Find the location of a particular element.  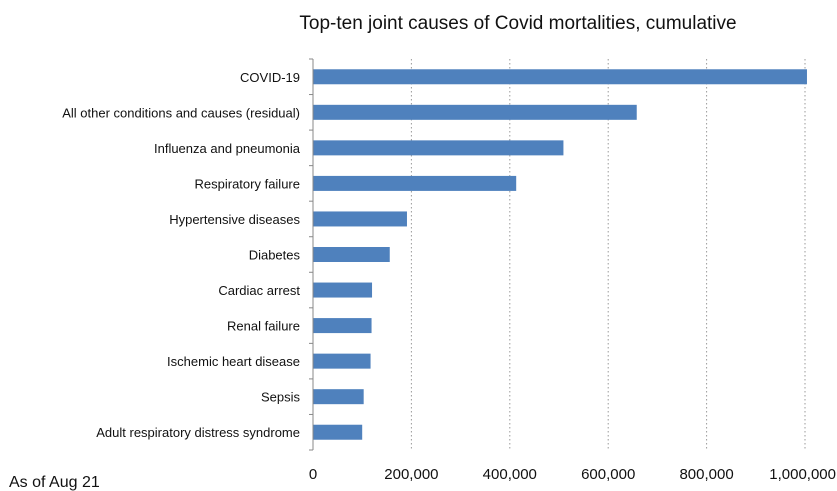

category-label: Respiratory failure is located at coordinates (248, 183).